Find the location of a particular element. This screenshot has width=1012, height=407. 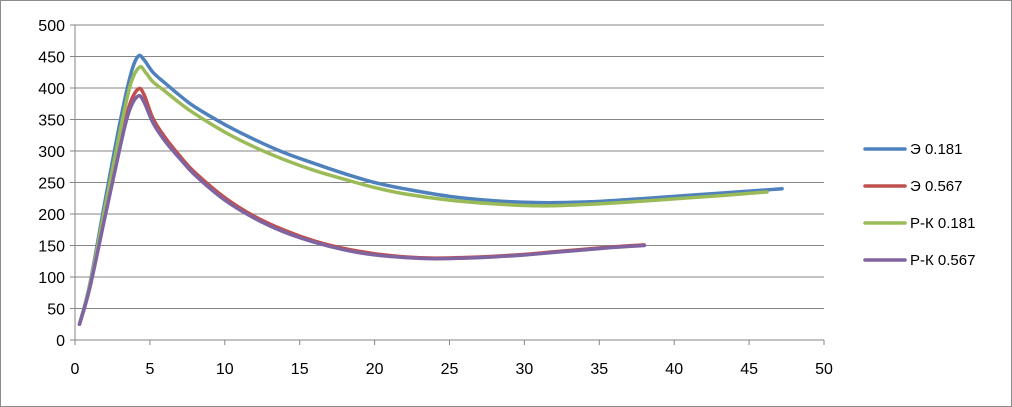

y-tick-label: 50 is located at coordinates (56, 310).